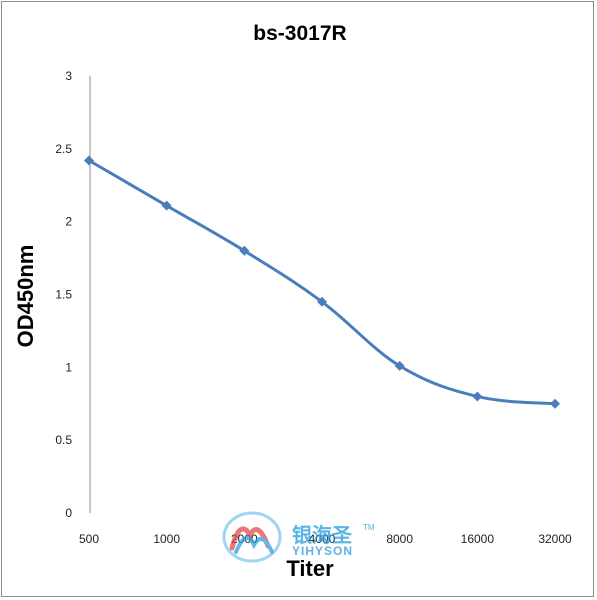 This screenshot has height=600, width=597. I want to click on watermark-tm: TM, so click(369, 527).